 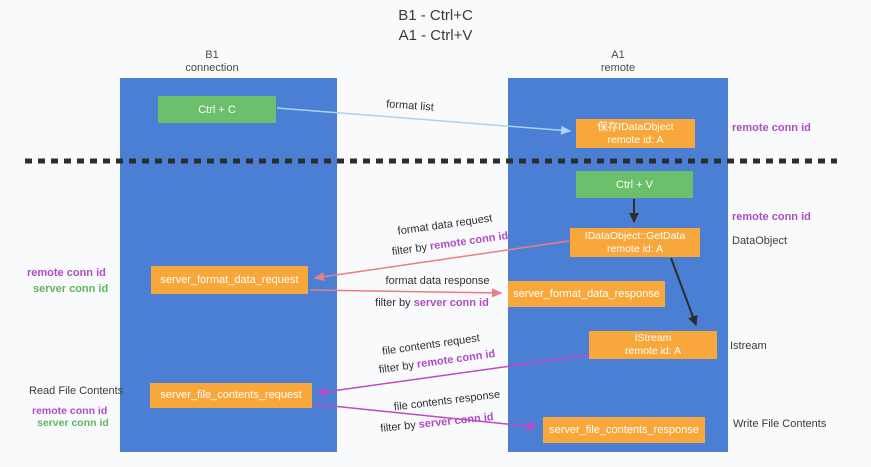 I want to click on node-istream: IStream remote id: A, so click(x=653, y=345).